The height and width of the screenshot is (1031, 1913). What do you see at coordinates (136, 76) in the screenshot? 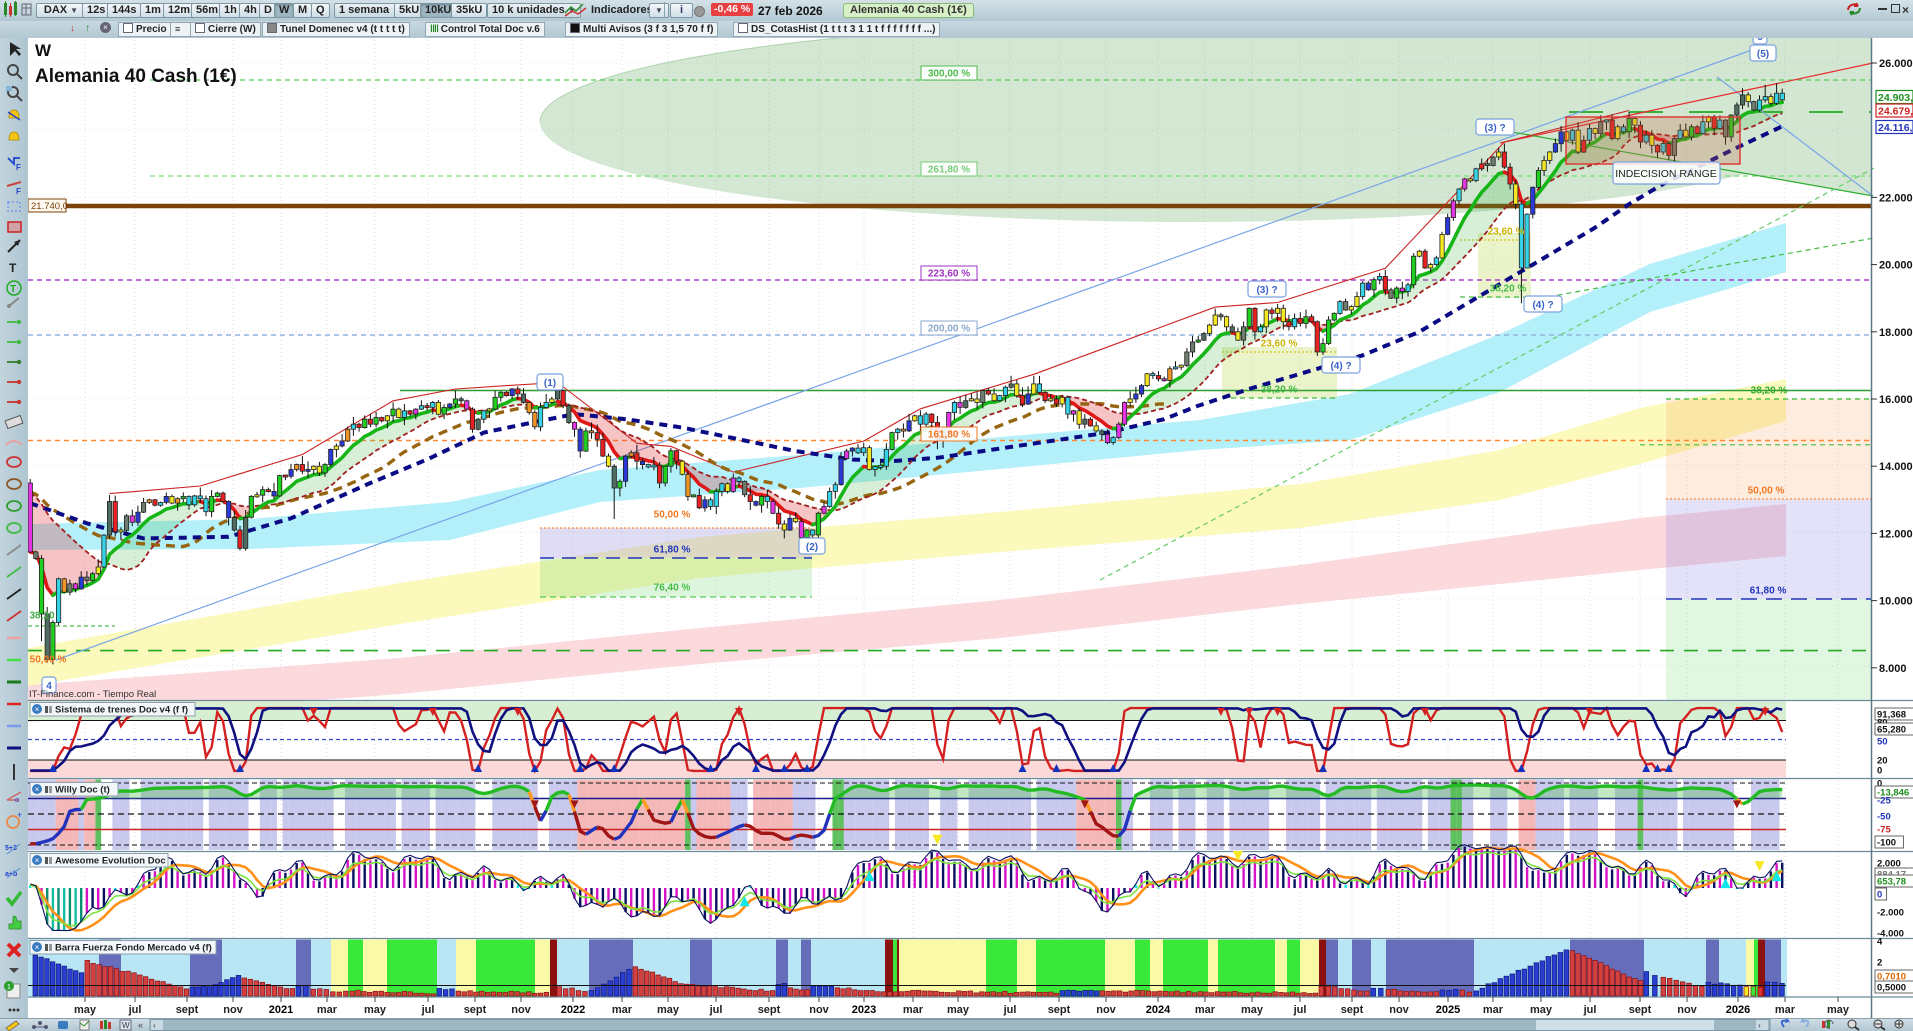
I see `svg-text: Alemania 40 Cash (1€)` at bounding box center [136, 76].